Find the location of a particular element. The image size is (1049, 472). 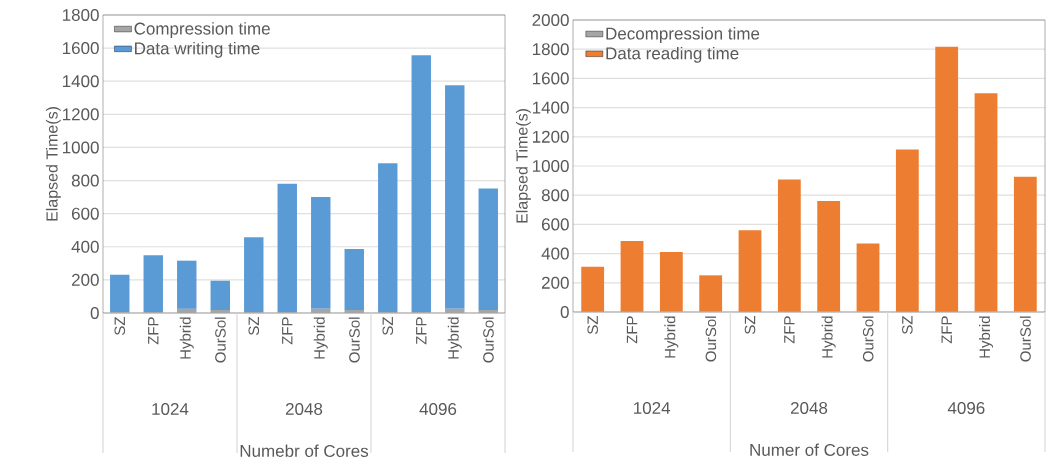

legend-label: Decompression time is located at coordinates (683, 35).